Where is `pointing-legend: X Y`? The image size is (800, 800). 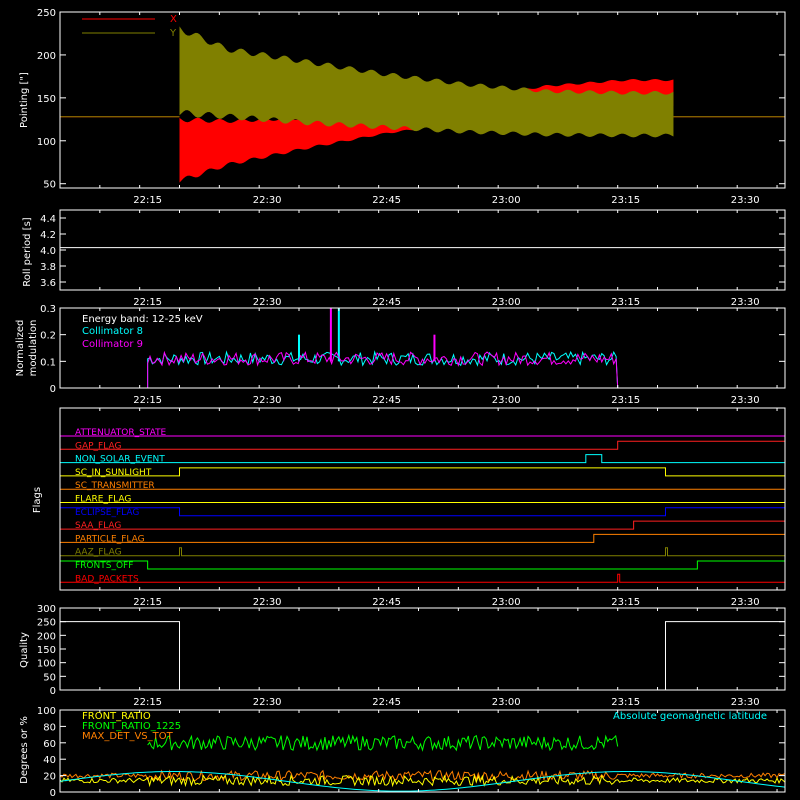
pointing-legend: X Y is located at coordinates (129, 26).